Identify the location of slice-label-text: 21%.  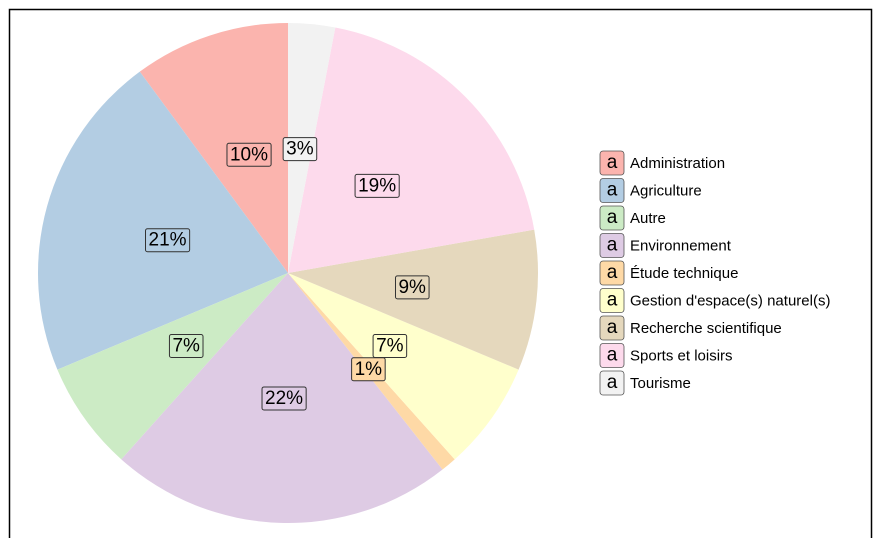
(168, 240).